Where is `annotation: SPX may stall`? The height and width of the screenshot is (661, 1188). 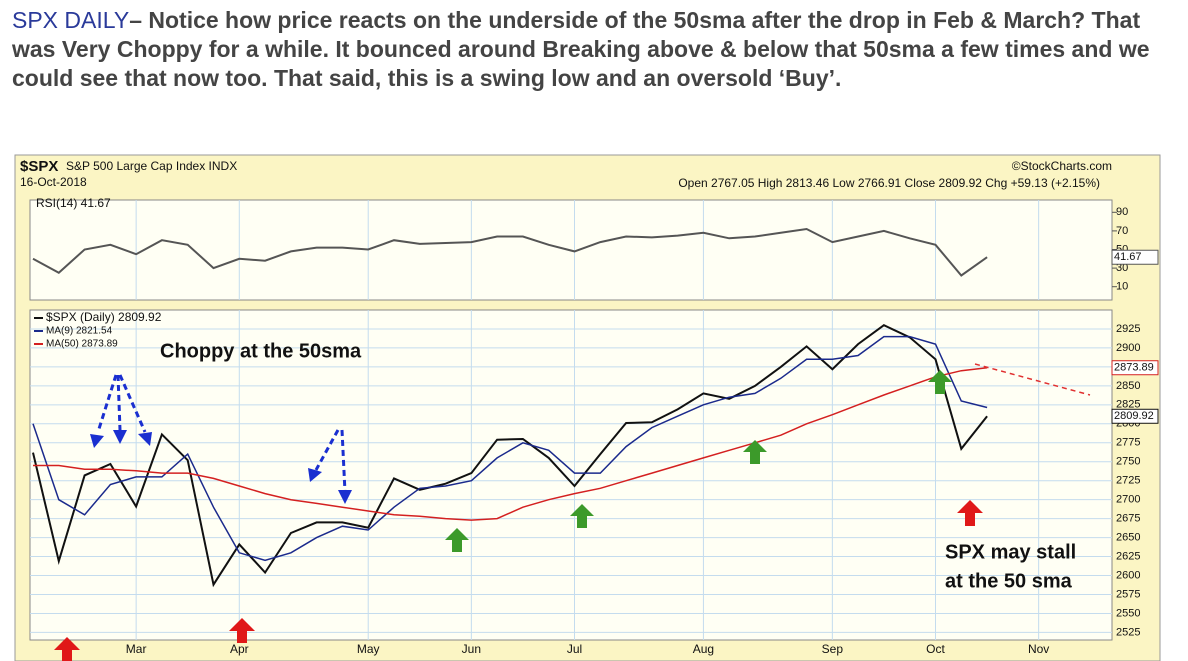 annotation: SPX may stall is located at coordinates (1010, 552).